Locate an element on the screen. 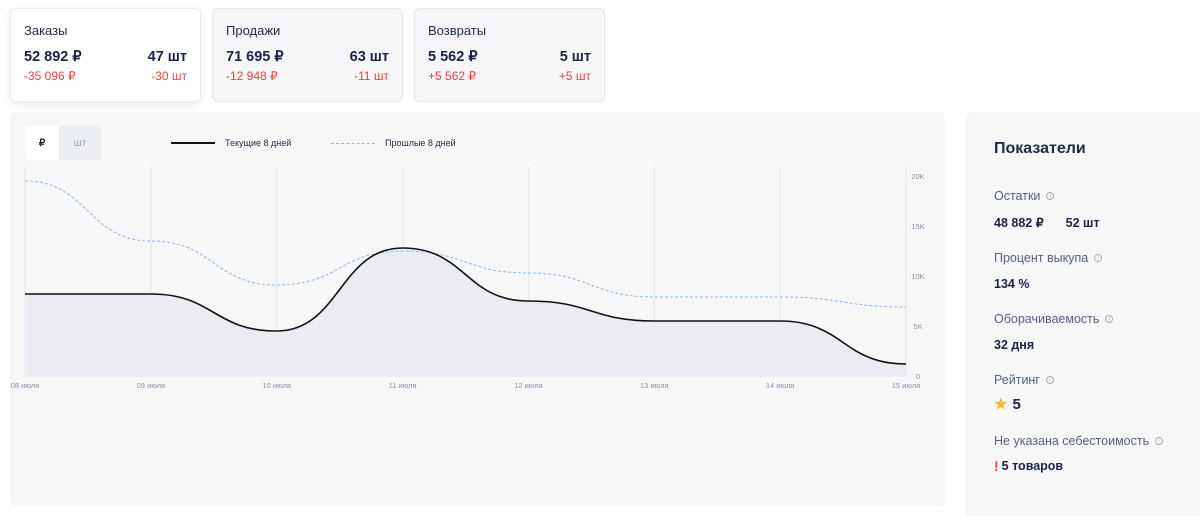  unit-toggle: ₽ шт is located at coordinates (63, 143).